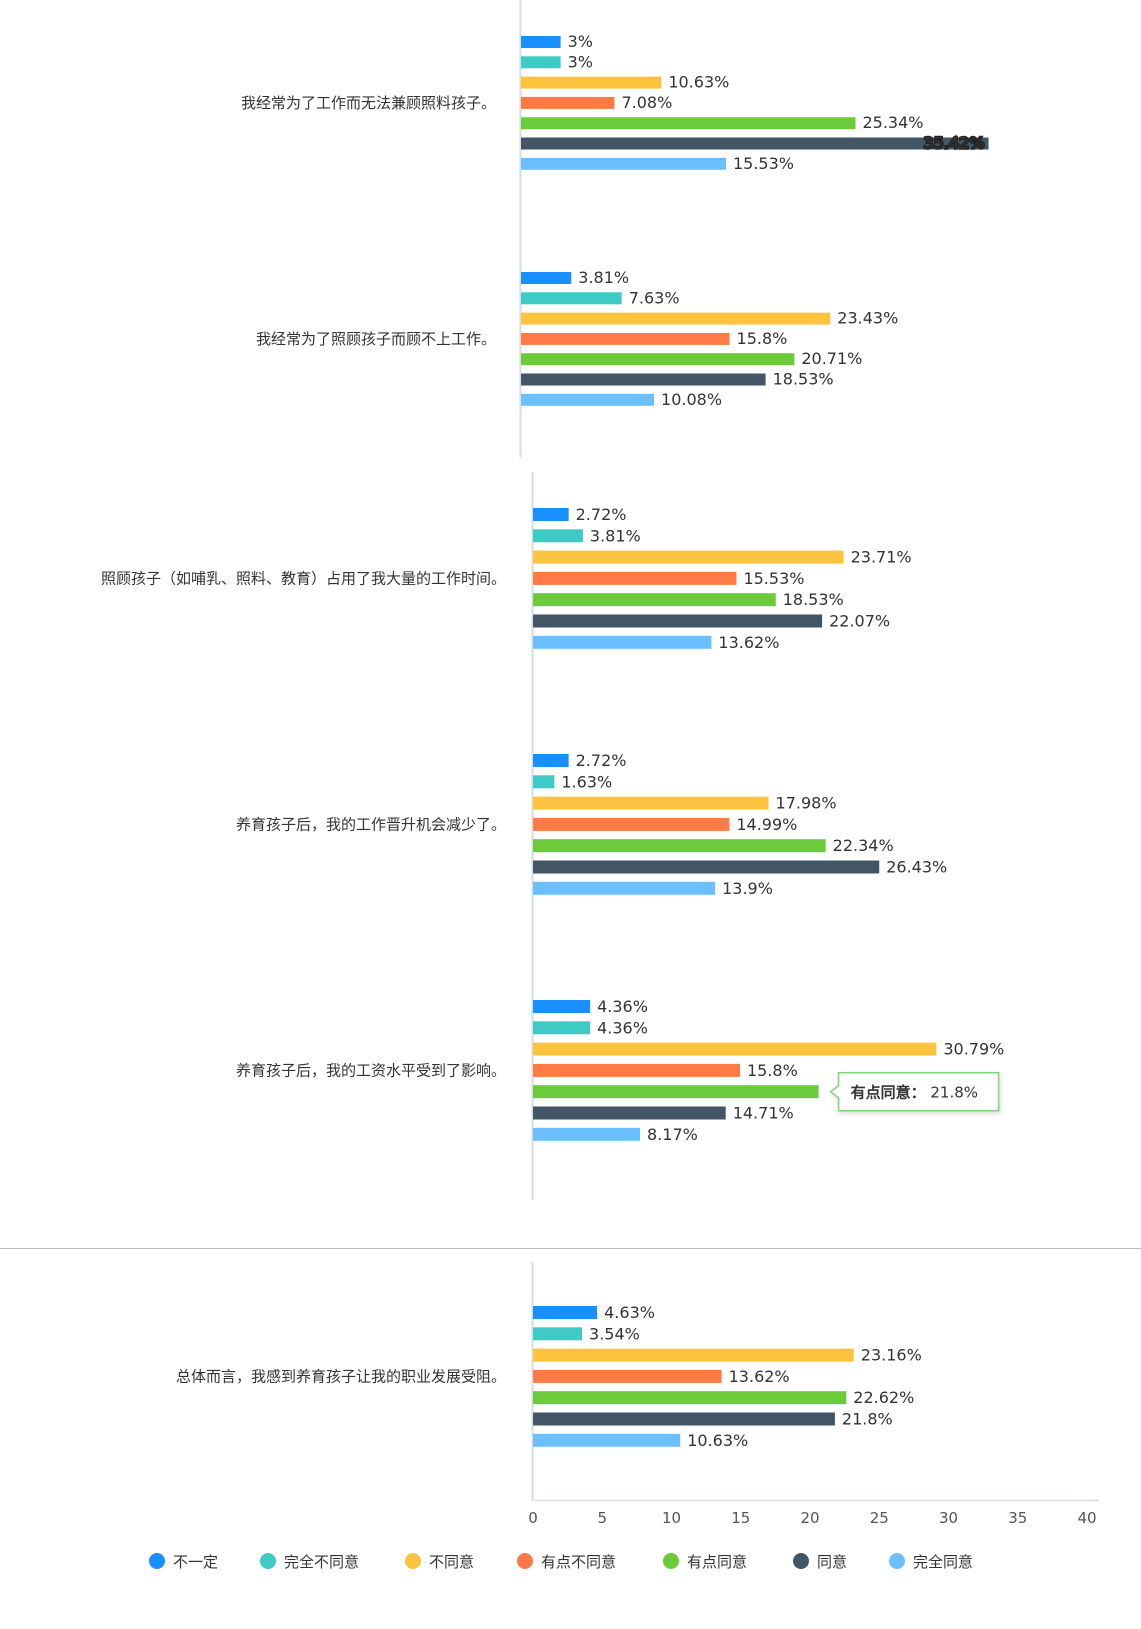 The width and height of the screenshot is (1141, 1629). What do you see at coordinates (867, 1419) in the screenshot?
I see `data-label: 21.8%` at bounding box center [867, 1419].